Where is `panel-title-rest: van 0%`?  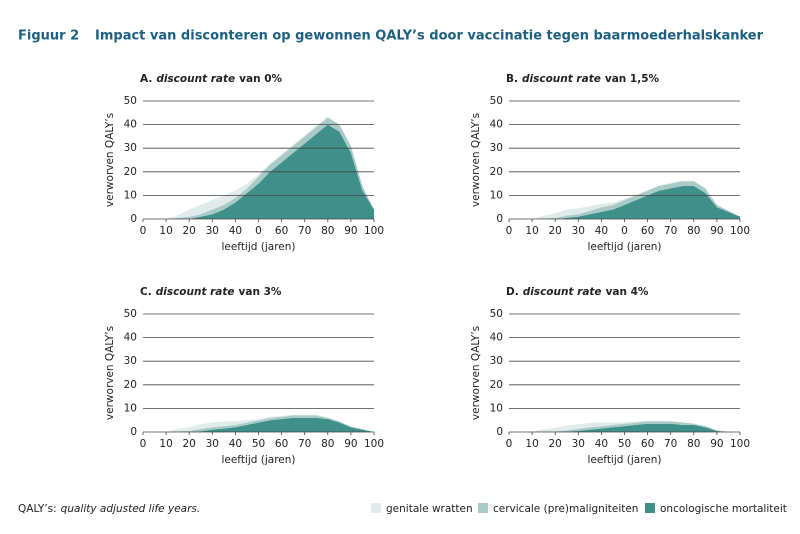
panel-title-rest: van 0% is located at coordinates (260, 79).